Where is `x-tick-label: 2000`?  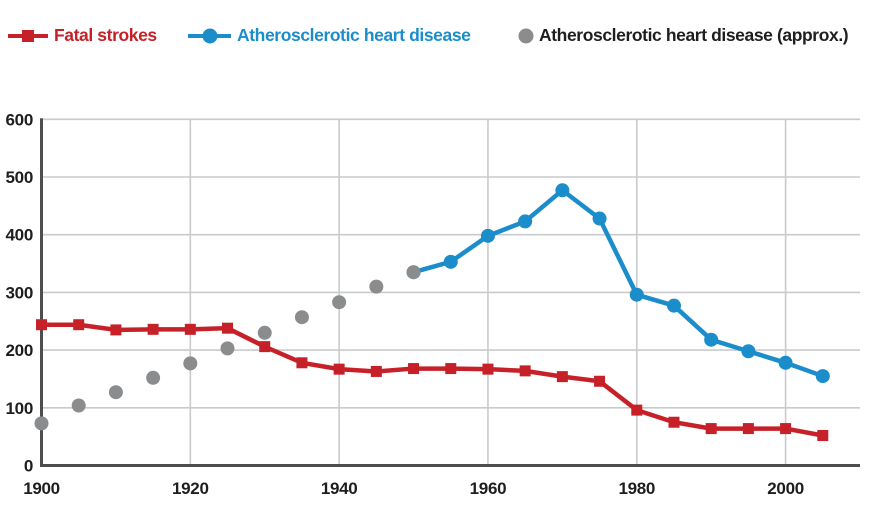
x-tick-label: 2000 is located at coordinates (785, 488).